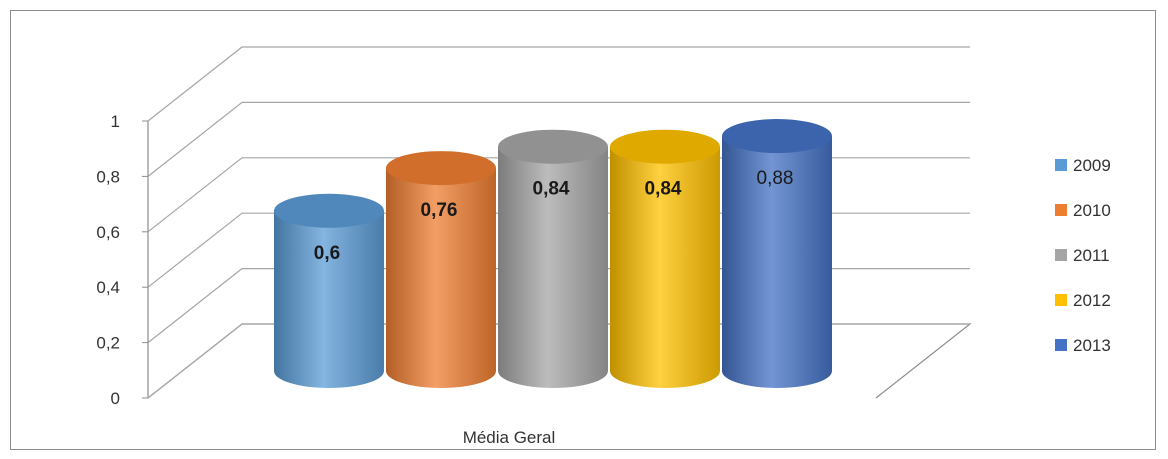  I want to click on legend-item-2012: 2012, so click(1083, 300).